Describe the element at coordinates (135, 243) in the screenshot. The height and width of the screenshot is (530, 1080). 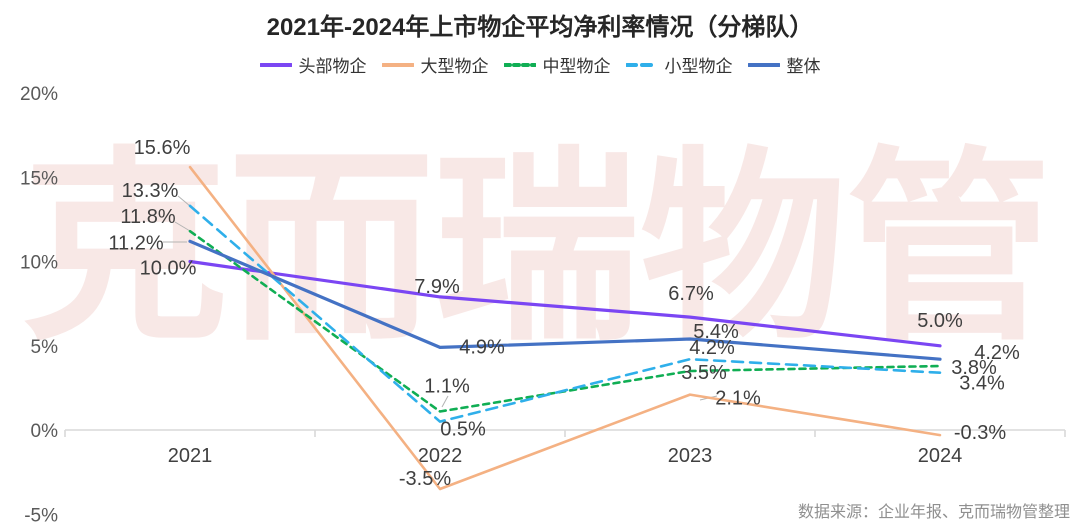
I see `data-label-overall-2021: 11.2%` at that location.